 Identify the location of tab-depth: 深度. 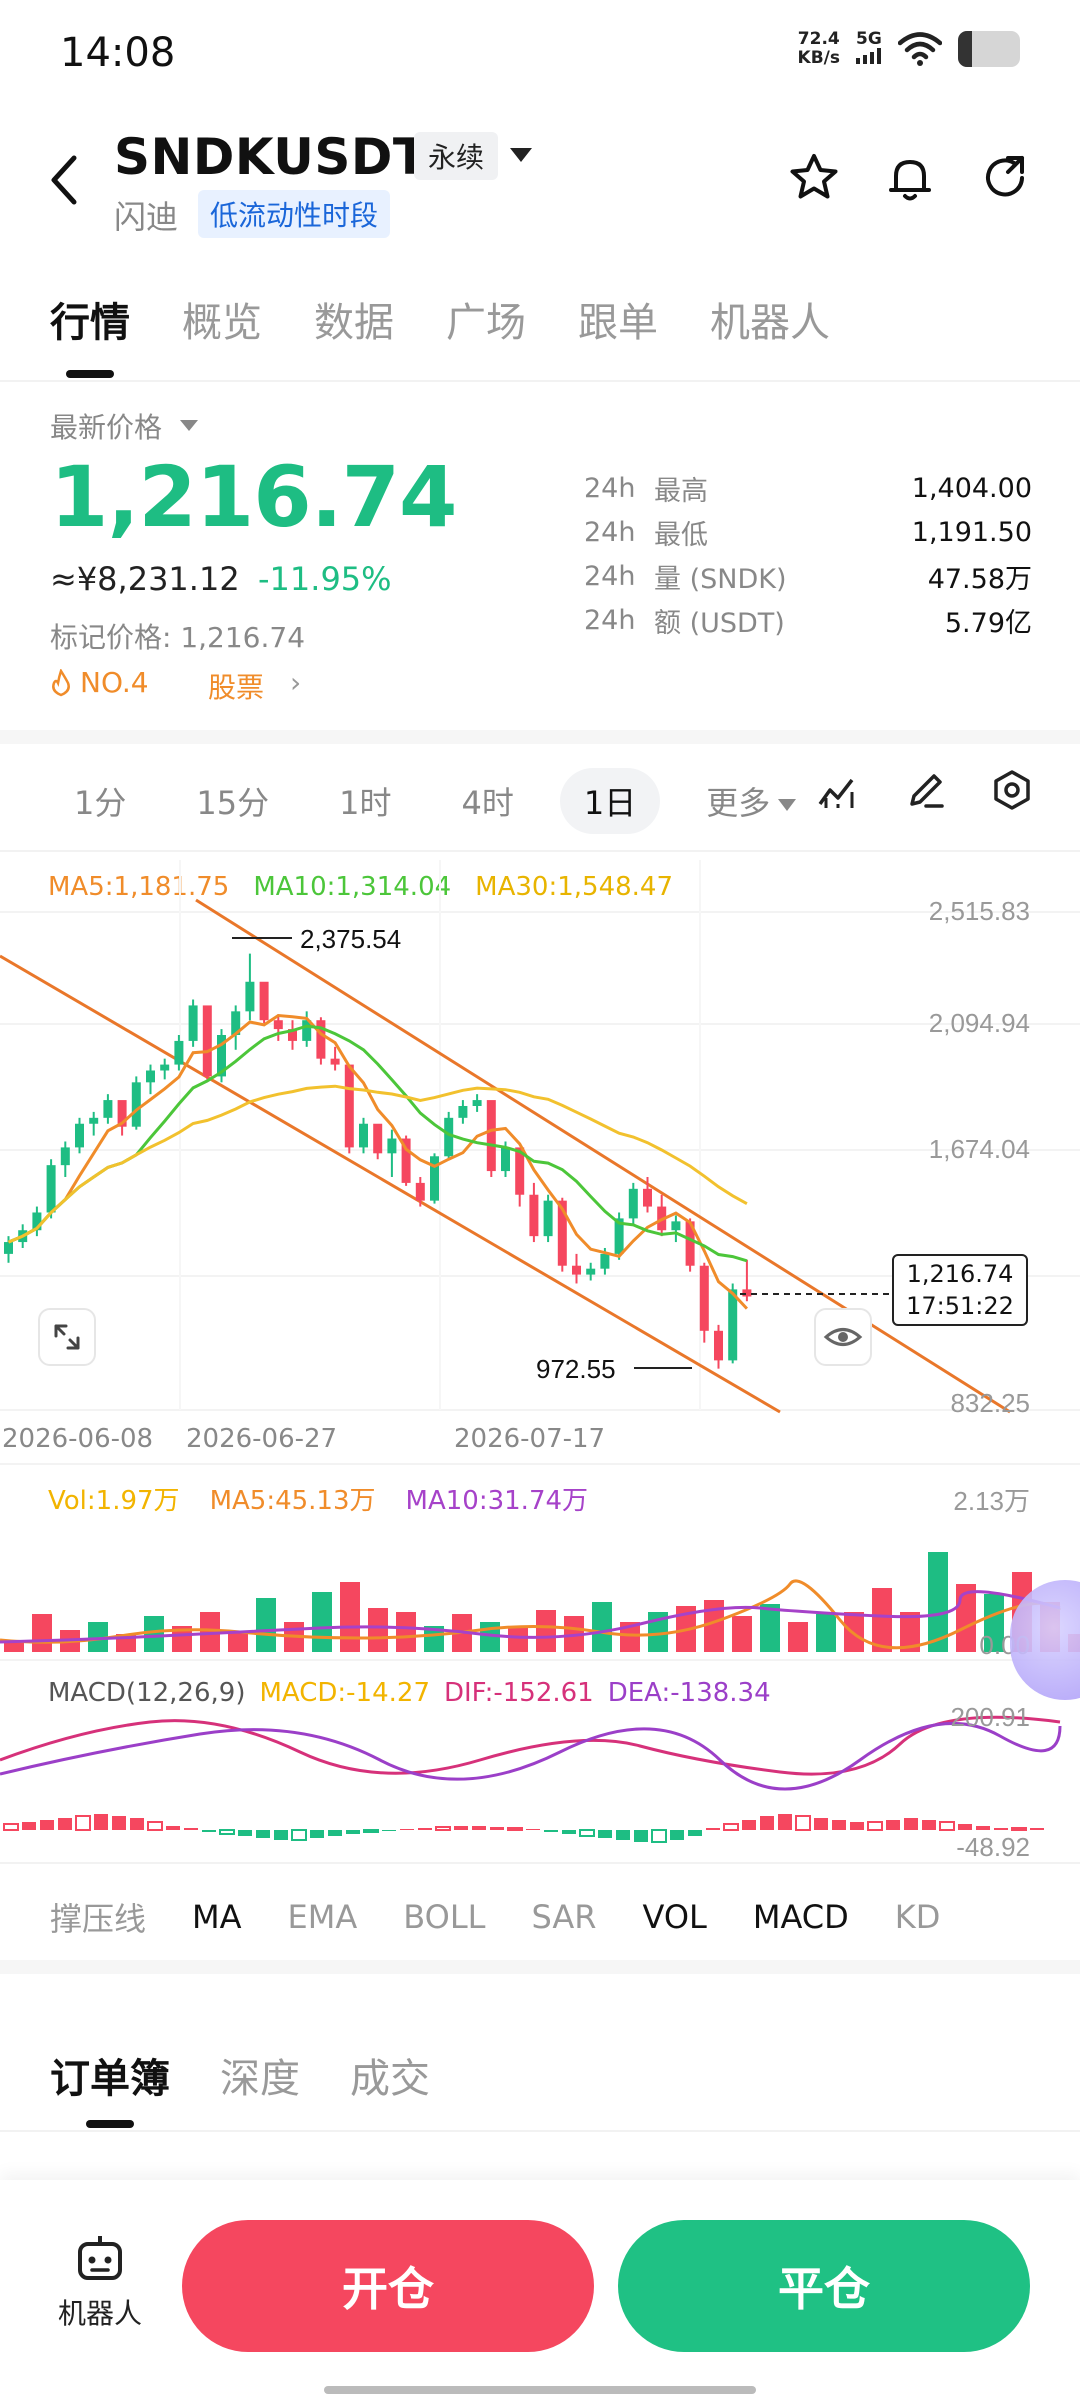
(260, 2079).